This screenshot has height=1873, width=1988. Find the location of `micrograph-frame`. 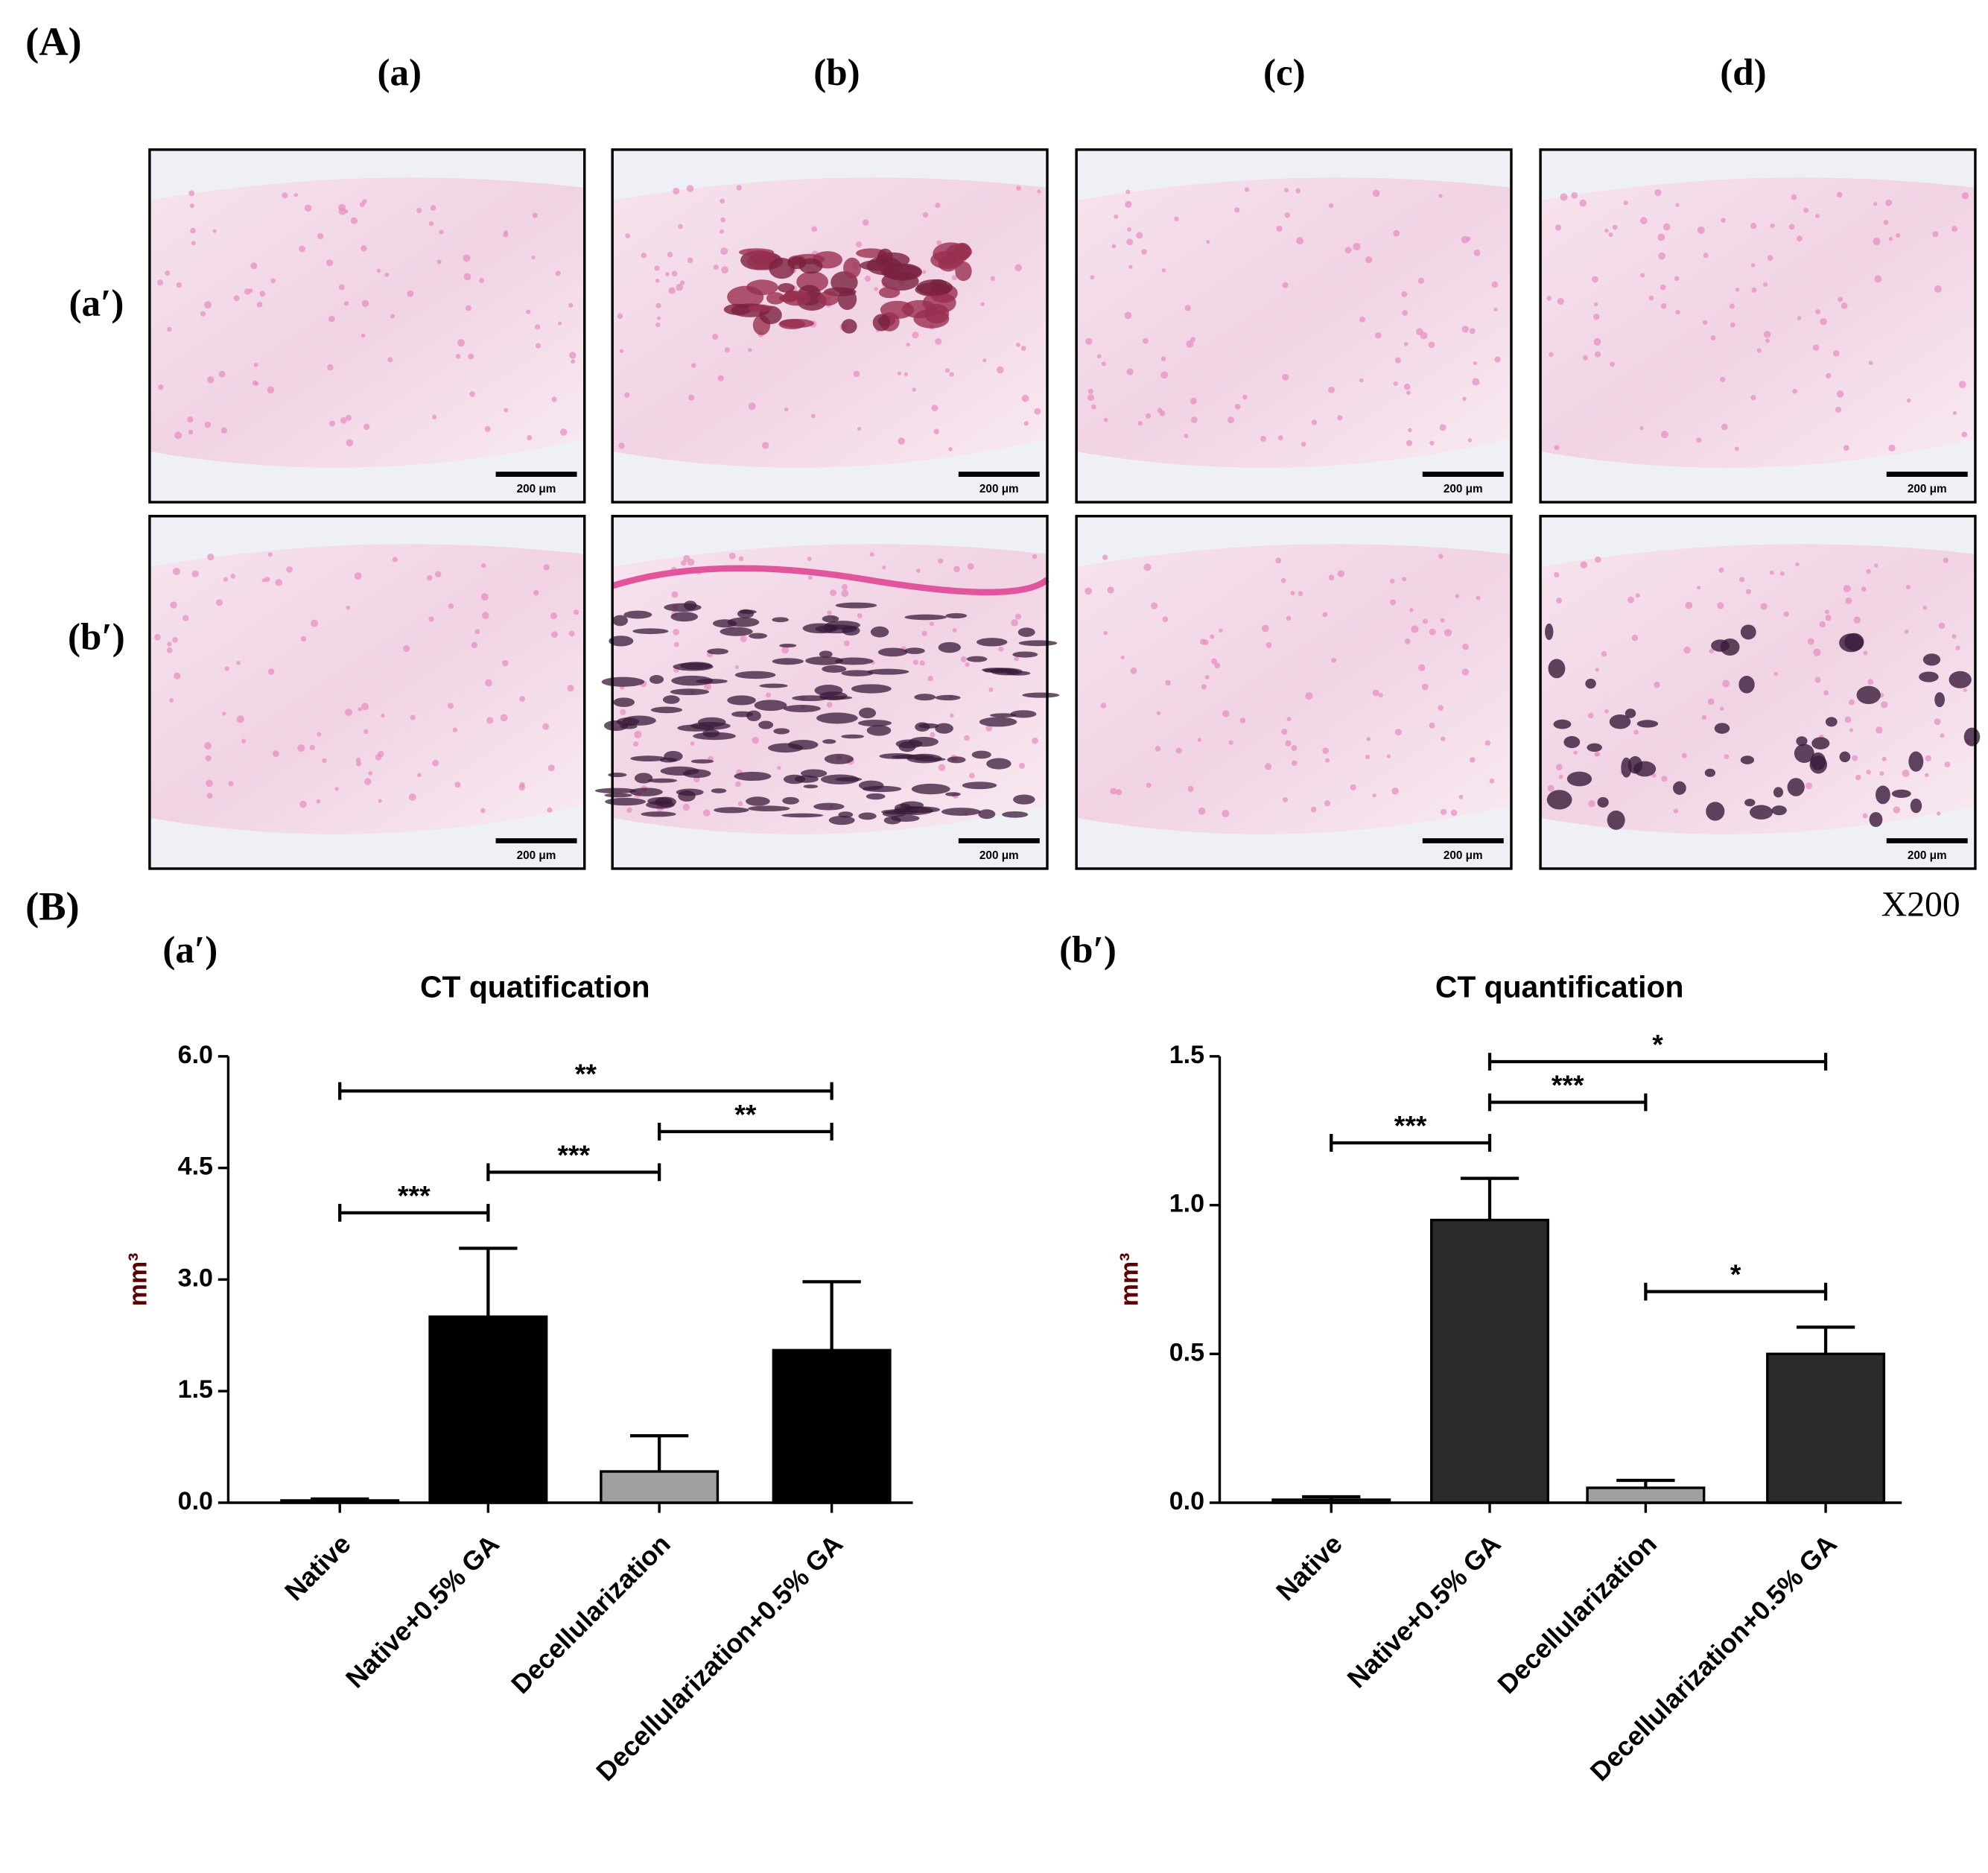

micrograph-frame is located at coordinates (1758, 326).